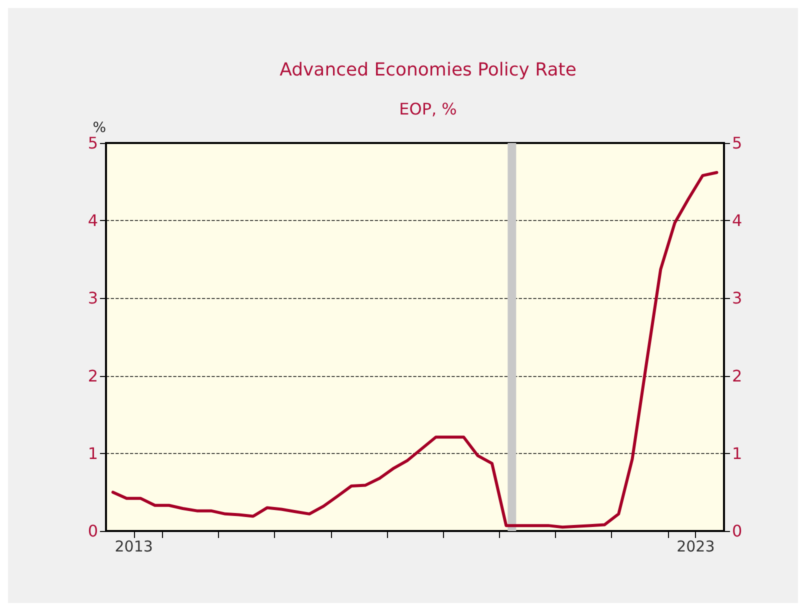  I want to click on y2-tick-label: 1, so click(737, 453).